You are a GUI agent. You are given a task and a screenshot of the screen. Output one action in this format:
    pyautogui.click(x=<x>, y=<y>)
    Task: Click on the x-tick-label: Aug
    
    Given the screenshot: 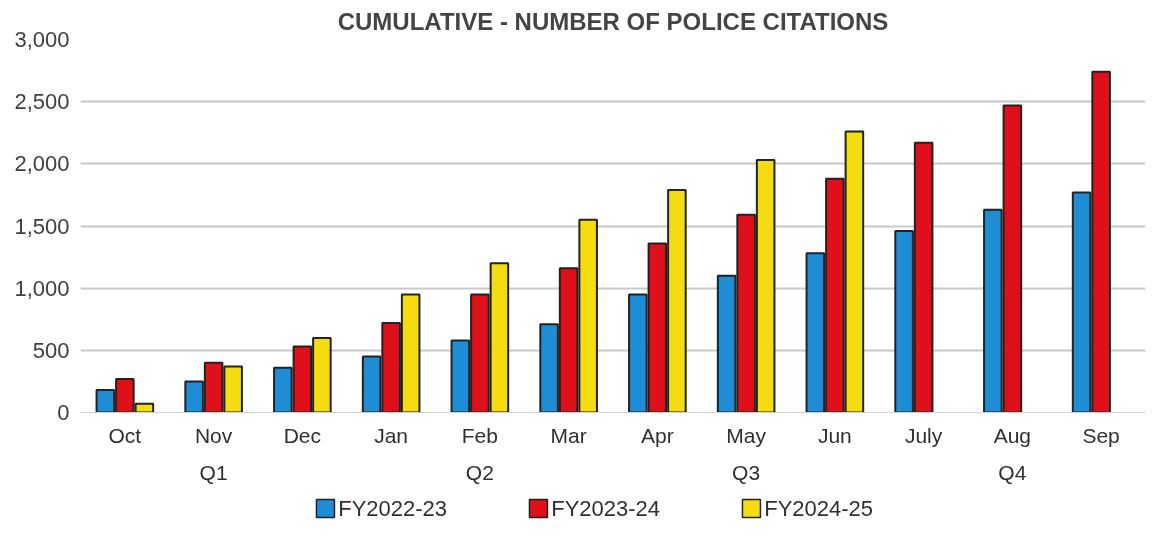 What is the action you would take?
    pyautogui.click(x=1012, y=435)
    